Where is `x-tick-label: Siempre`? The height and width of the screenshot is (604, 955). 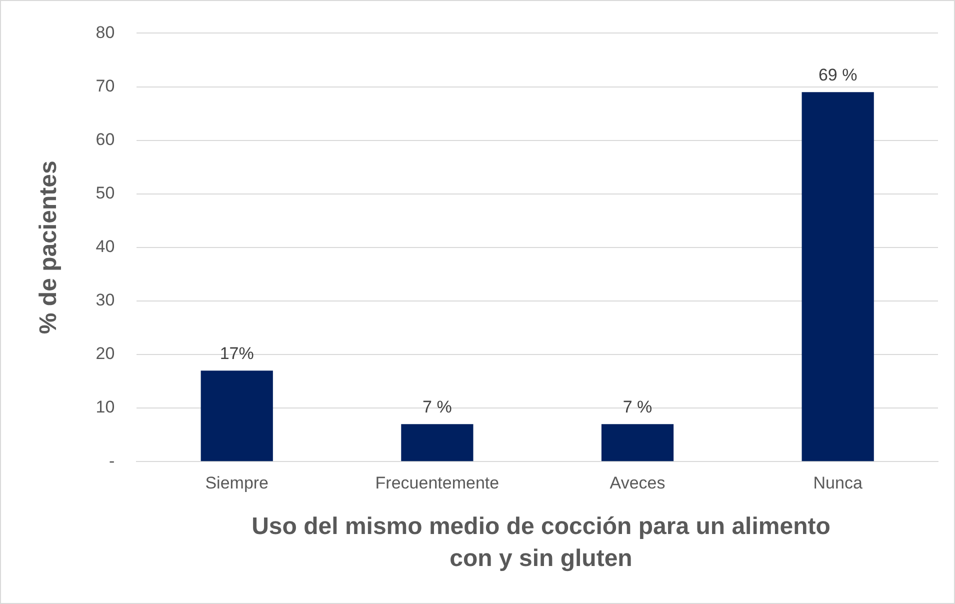 x-tick-label: Siempre is located at coordinates (237, 482).